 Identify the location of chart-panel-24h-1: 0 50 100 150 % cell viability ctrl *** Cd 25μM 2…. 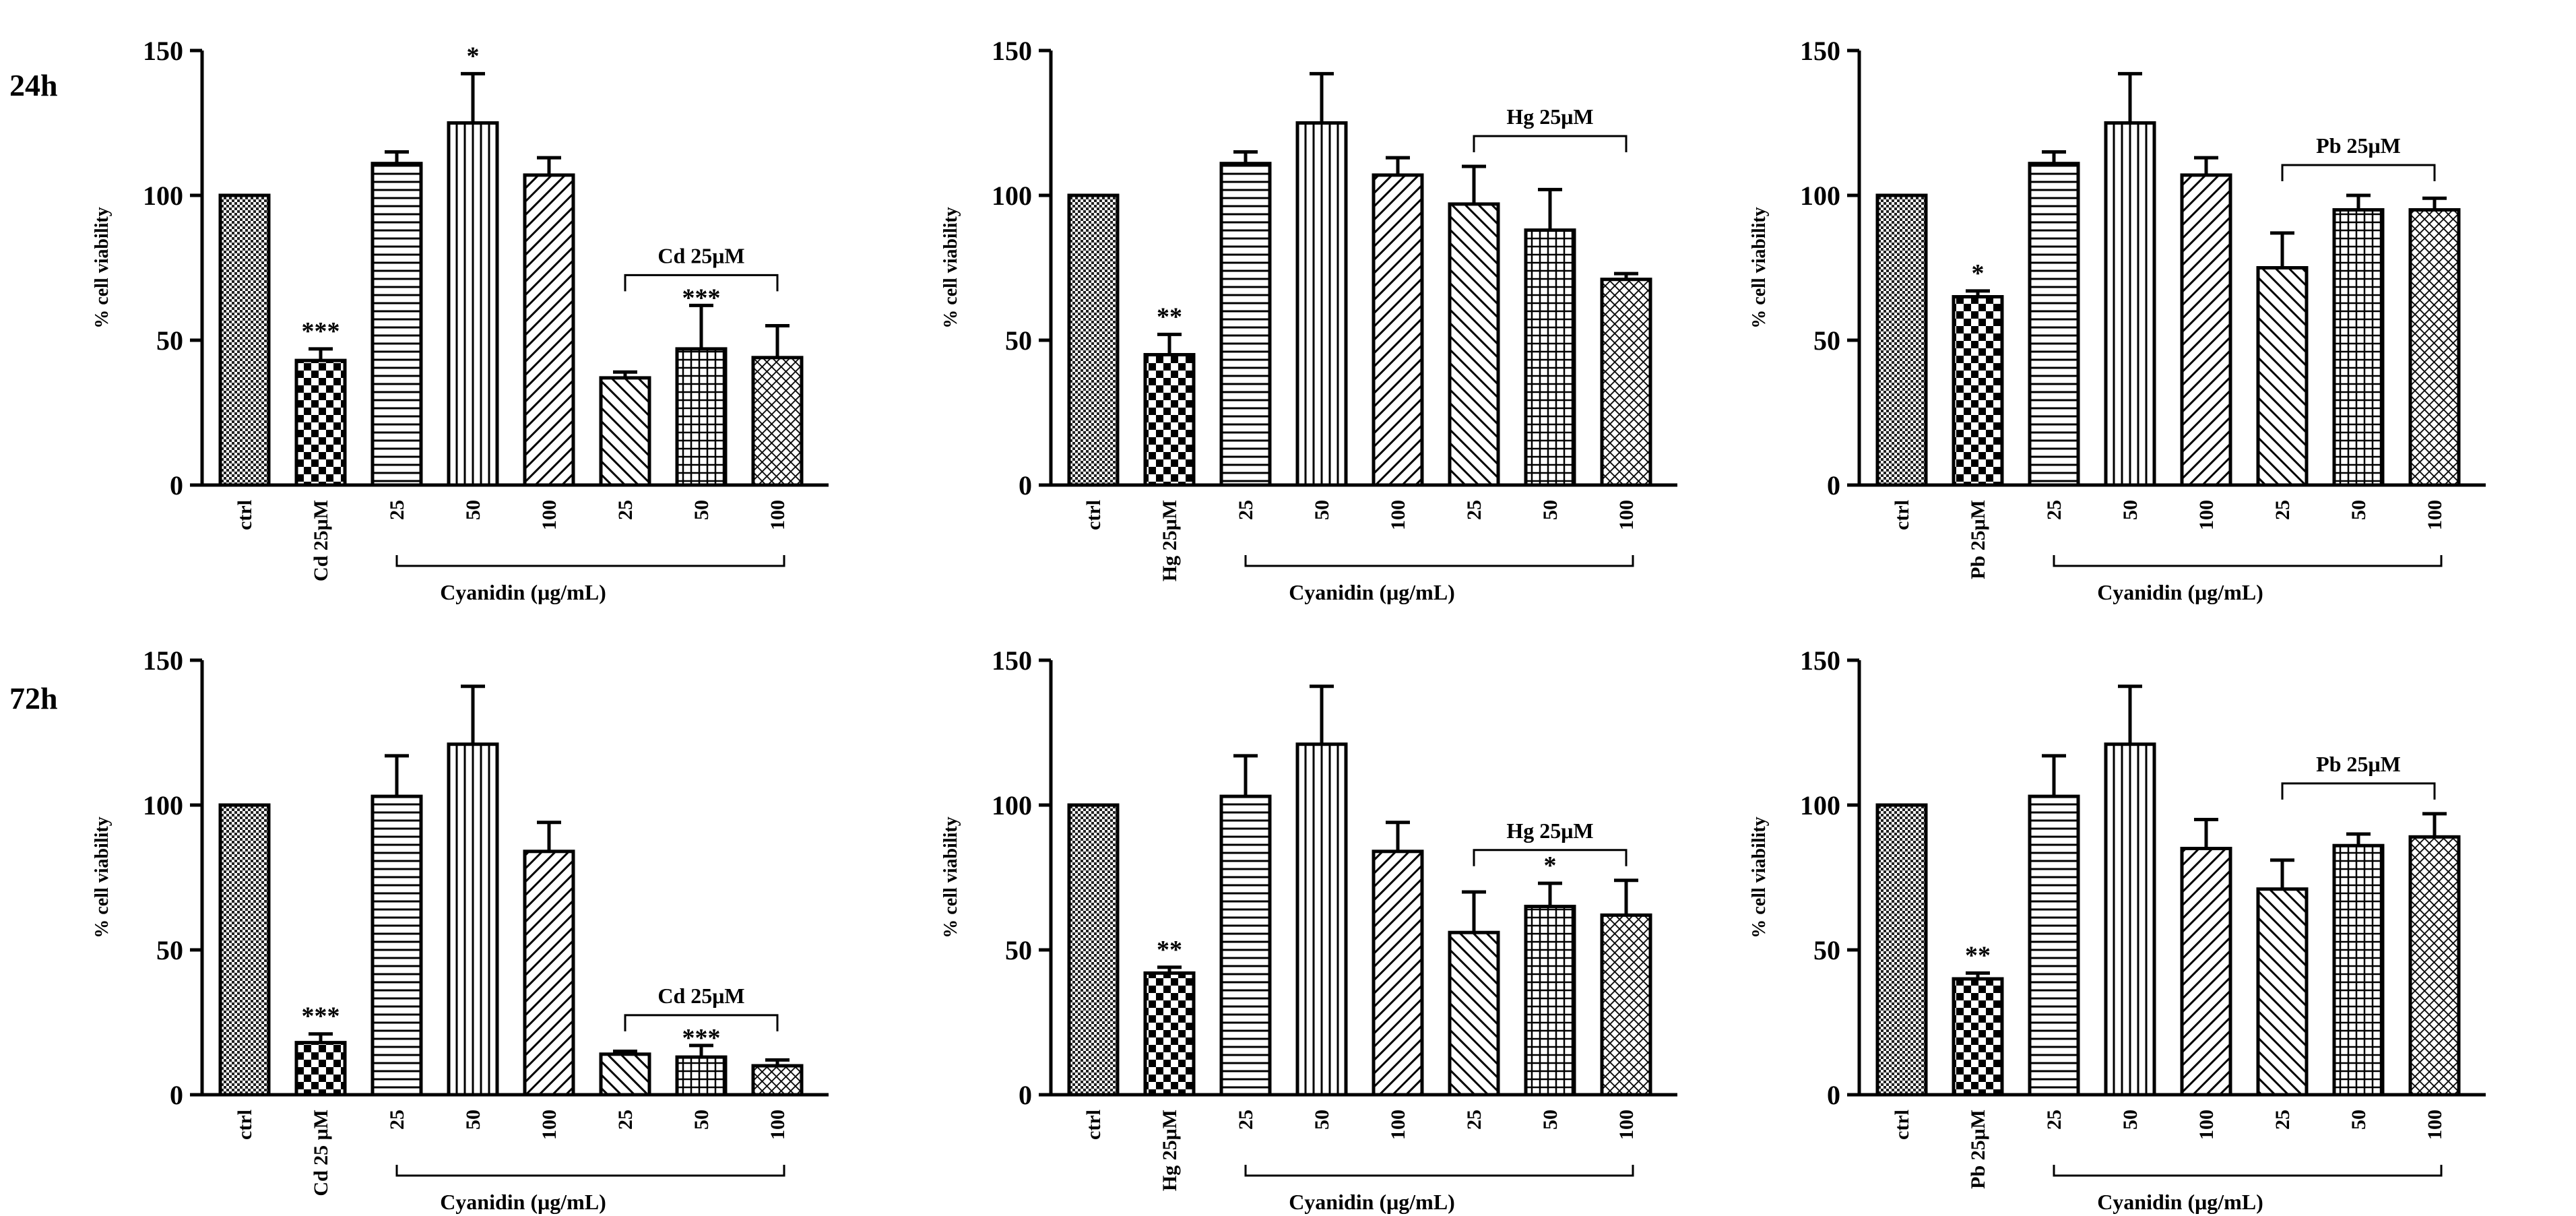
(461, 320).